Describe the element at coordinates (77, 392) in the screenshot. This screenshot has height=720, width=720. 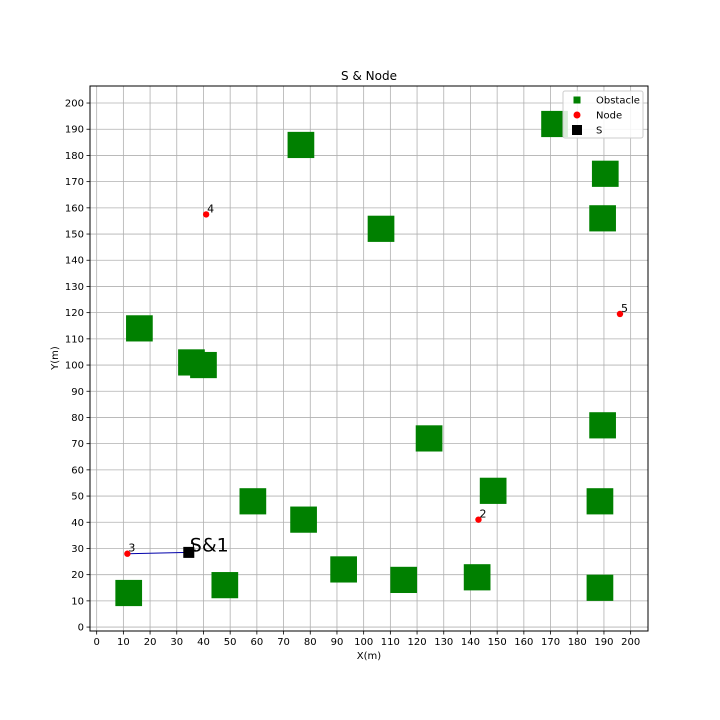
I see `y-tick-label: 90` at that location.